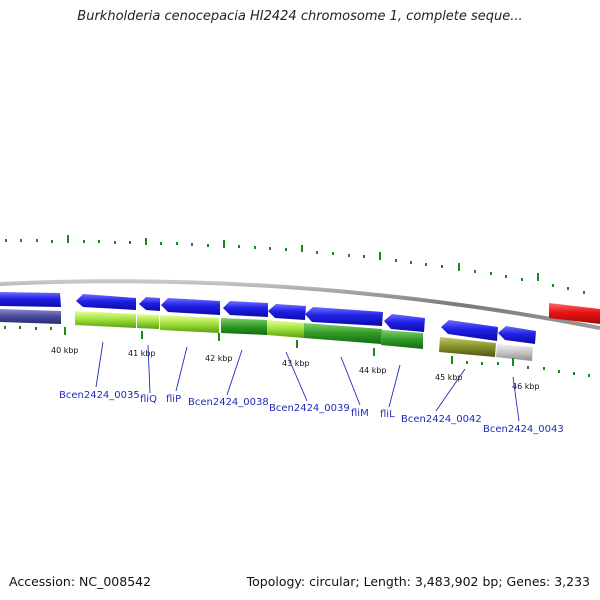 The height and width of the screenshot is (600, 600). I want to click on gene-label-bcen2424-0039: Bcen2424_0039, so click(309, 408).